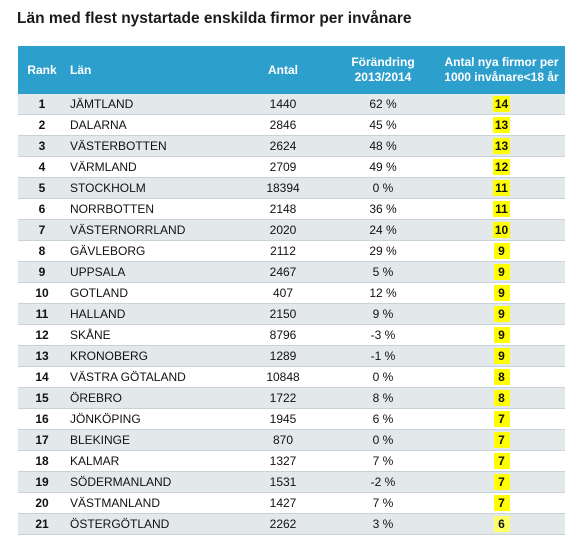  Describe the element at coordinates (42, 524) in the screenshot. I see `cell-rank: 21` at that location.